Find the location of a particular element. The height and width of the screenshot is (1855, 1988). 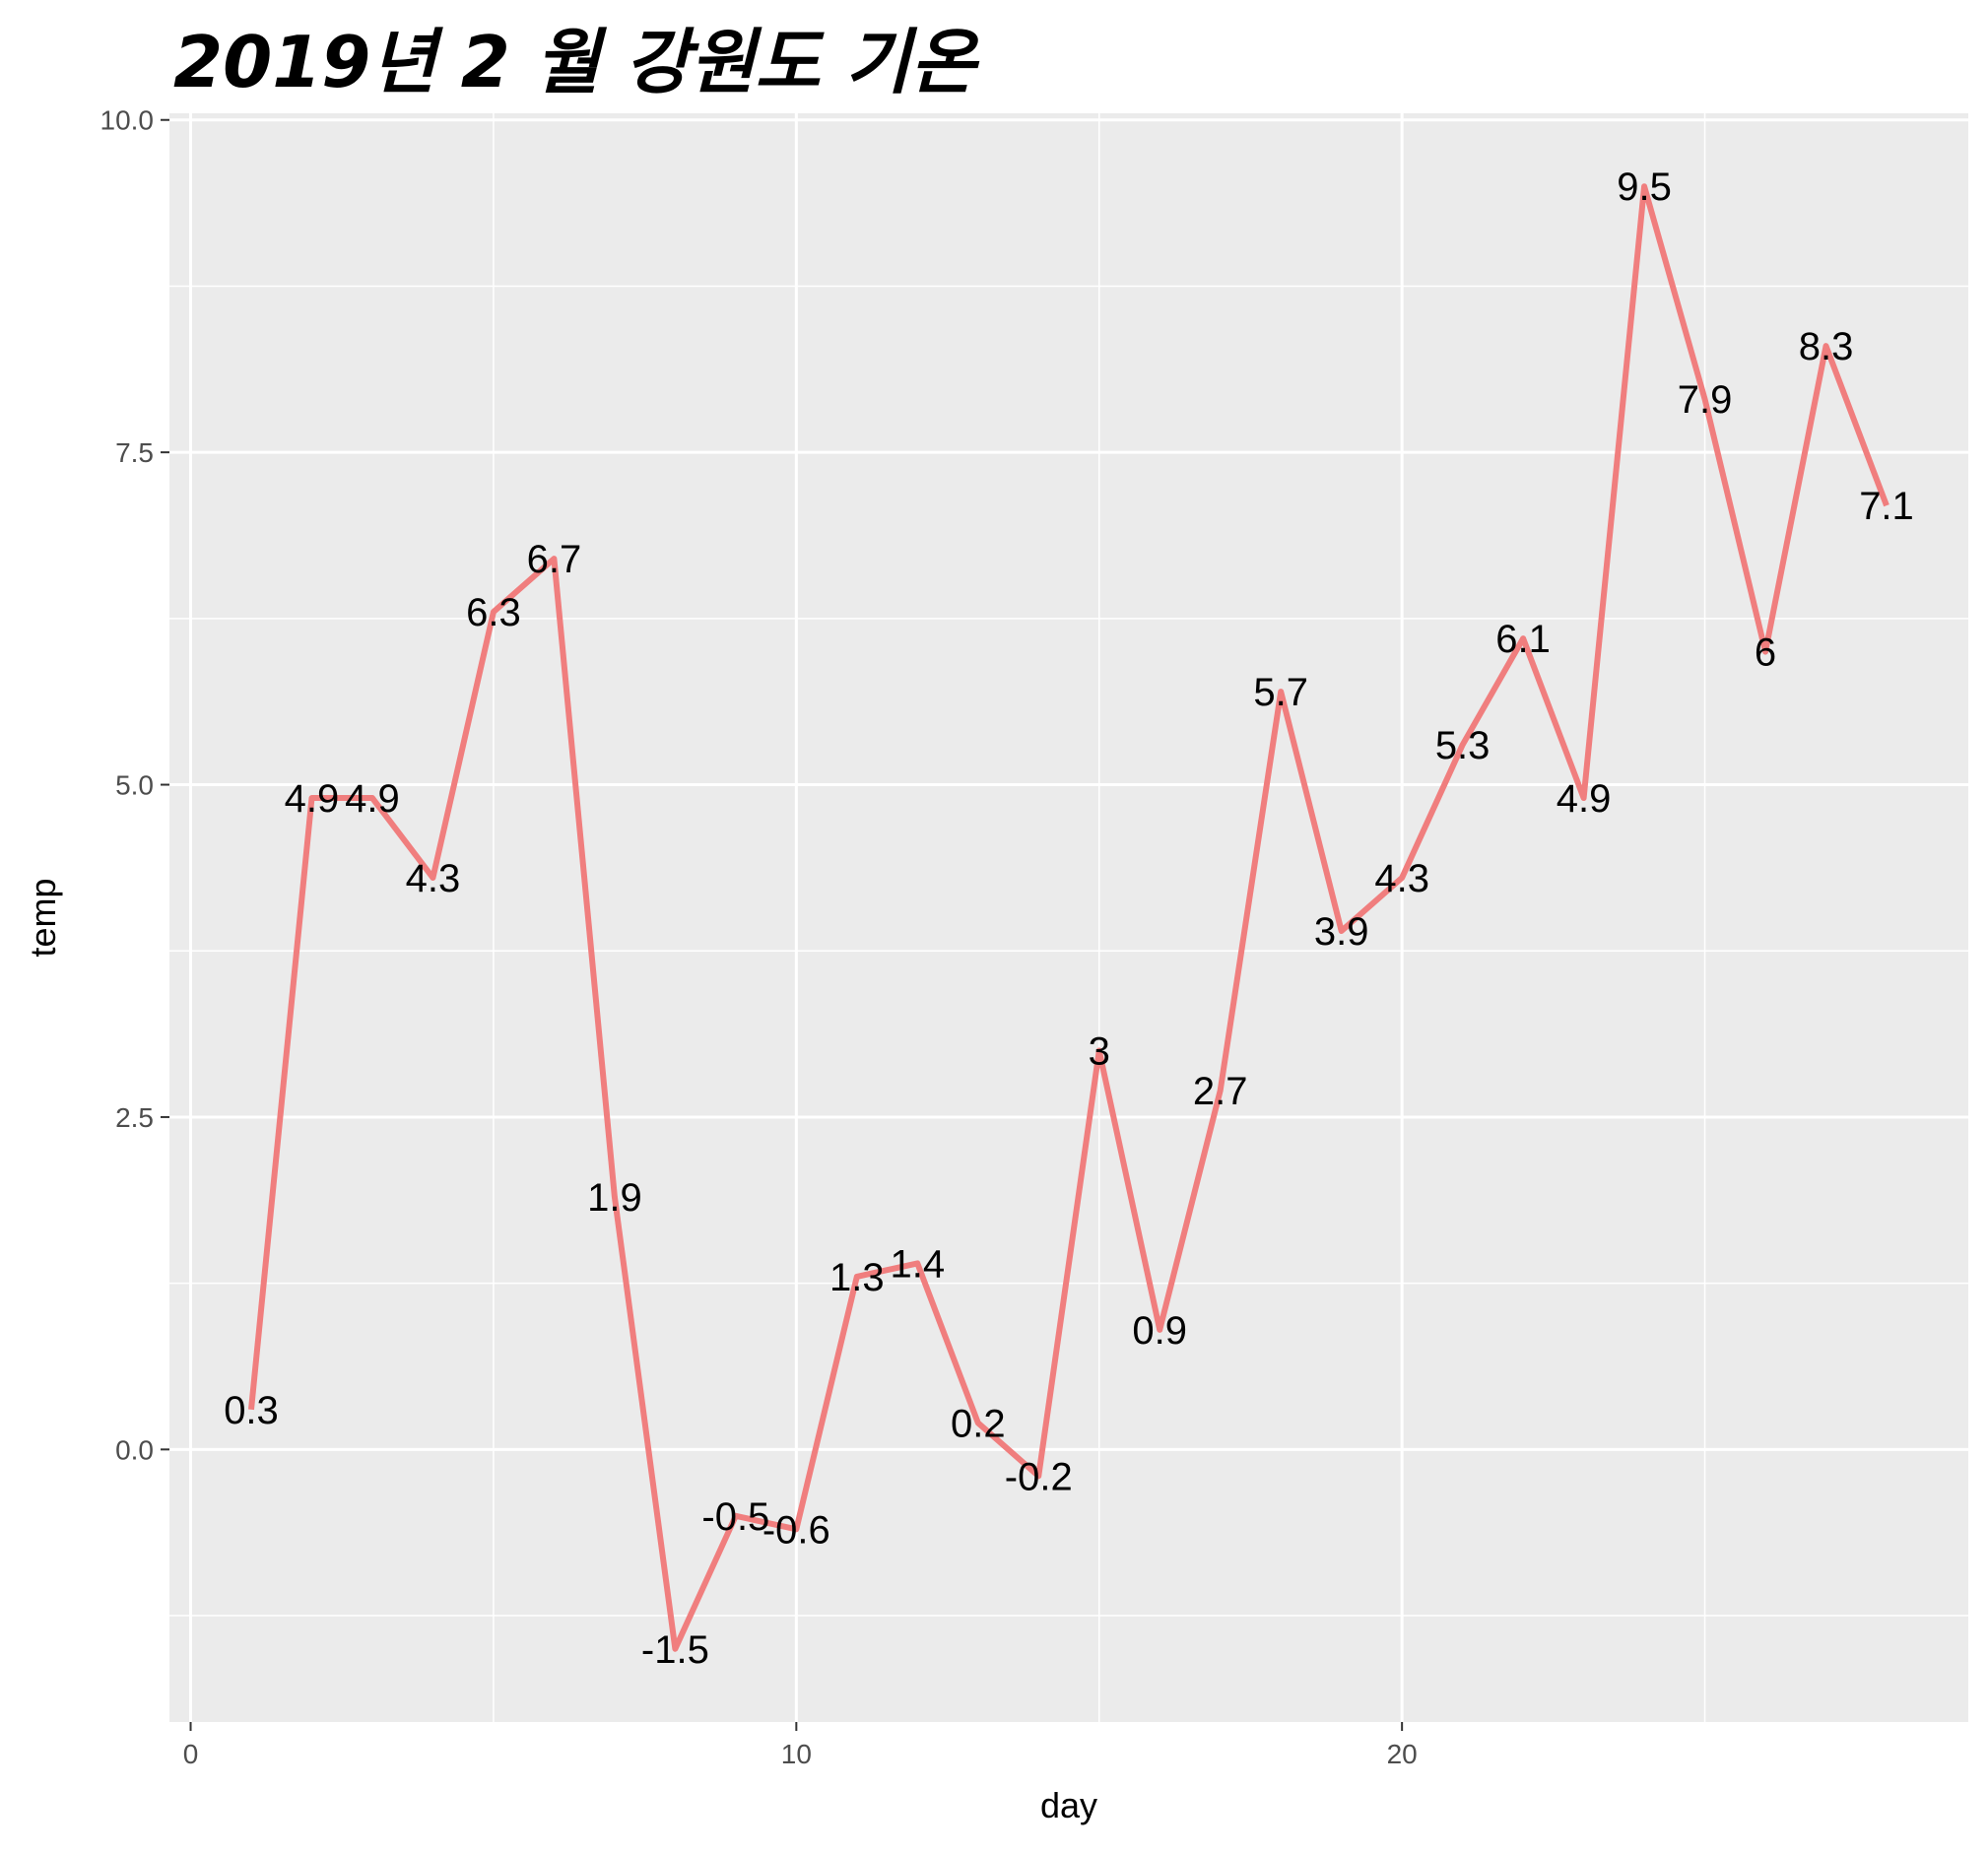

chart-title: 2019년 2 월 강원도 기온 is located at coordinates (574, 62).